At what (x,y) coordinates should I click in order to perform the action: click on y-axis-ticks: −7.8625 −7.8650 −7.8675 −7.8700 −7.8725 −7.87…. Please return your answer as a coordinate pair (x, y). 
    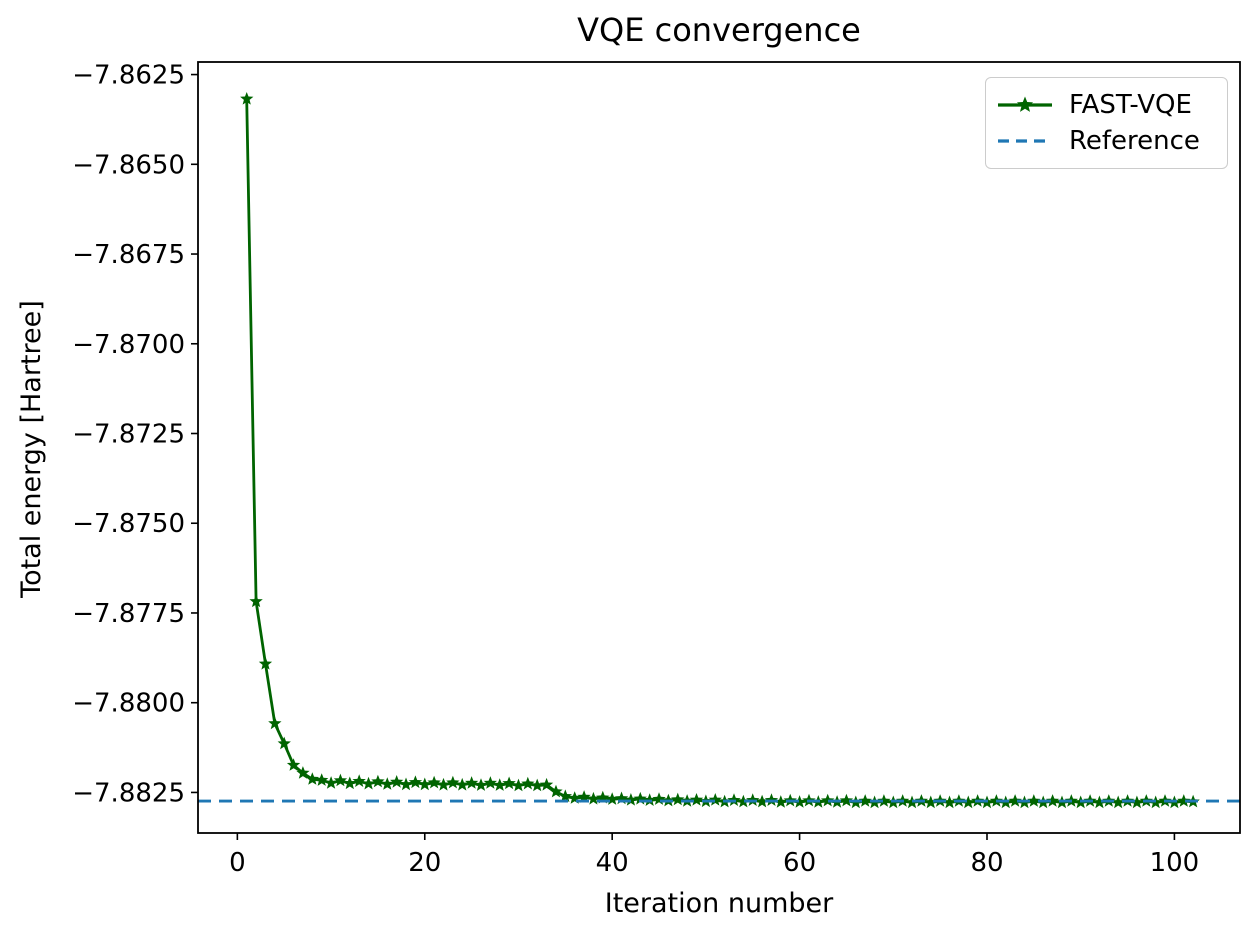
    Looking at the image, I should click on (135, 434).